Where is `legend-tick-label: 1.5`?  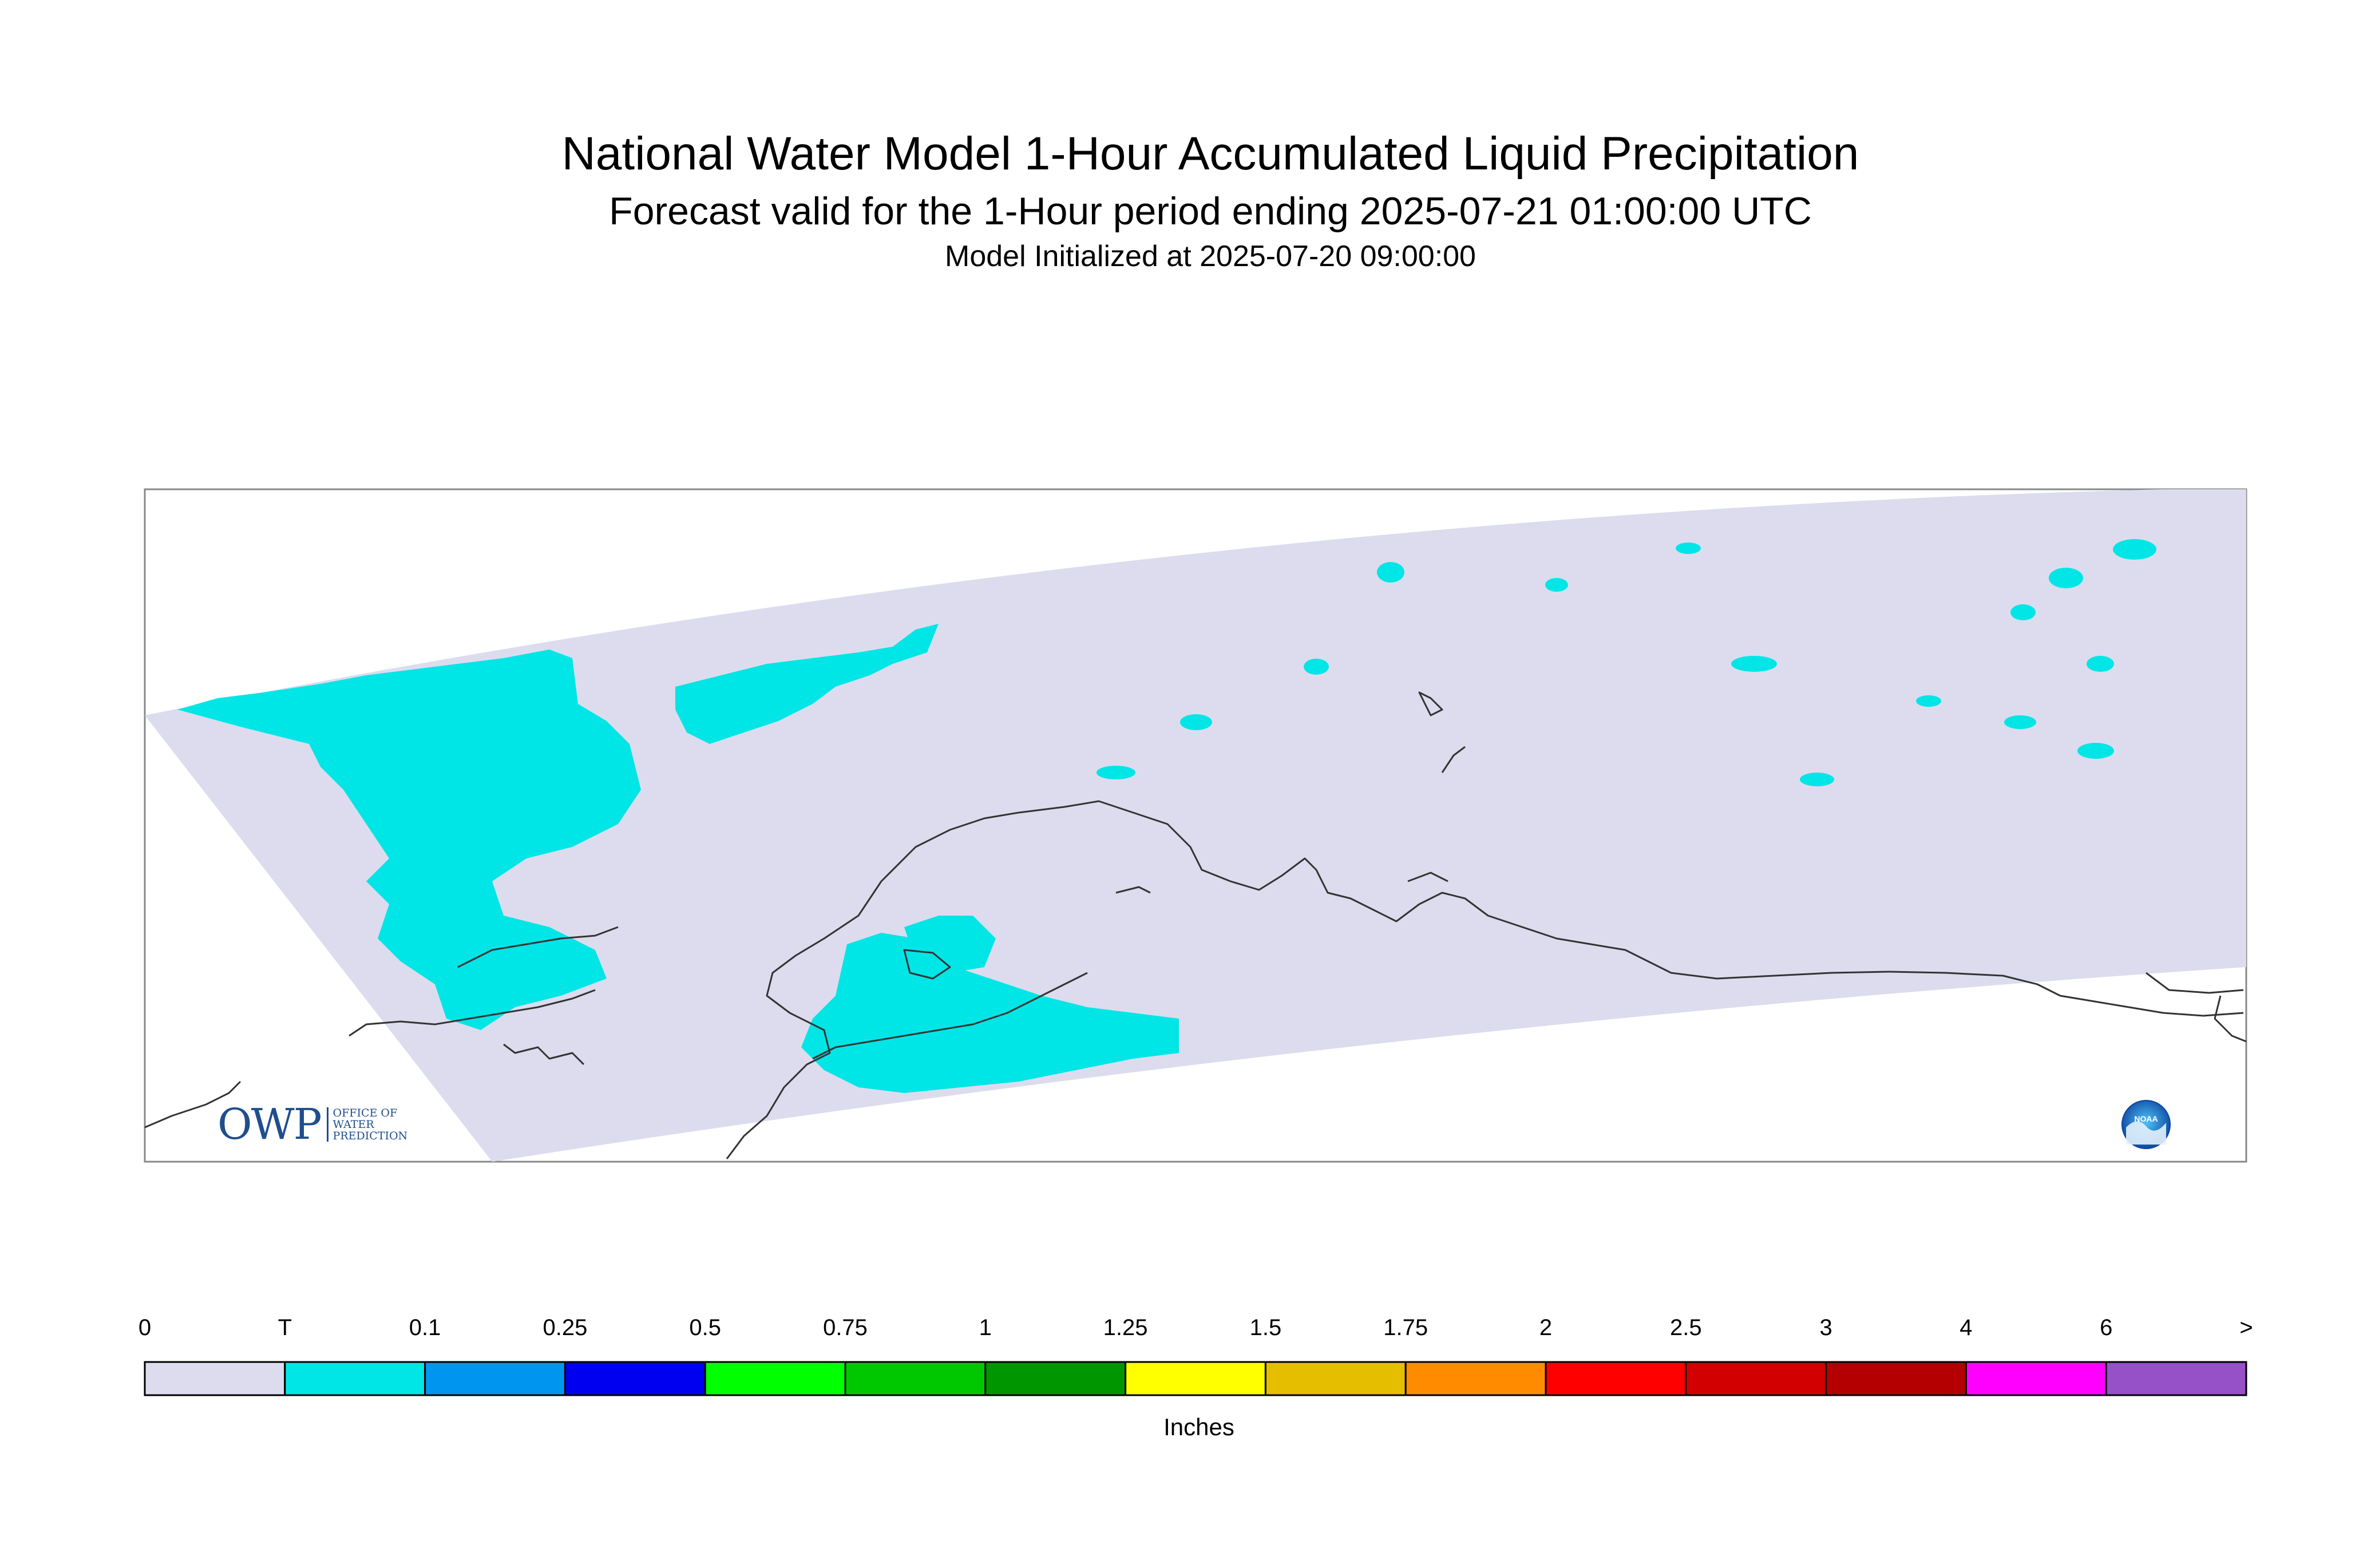
legend-tick-label: 1.5 is located at coordinates (1266, 1327).